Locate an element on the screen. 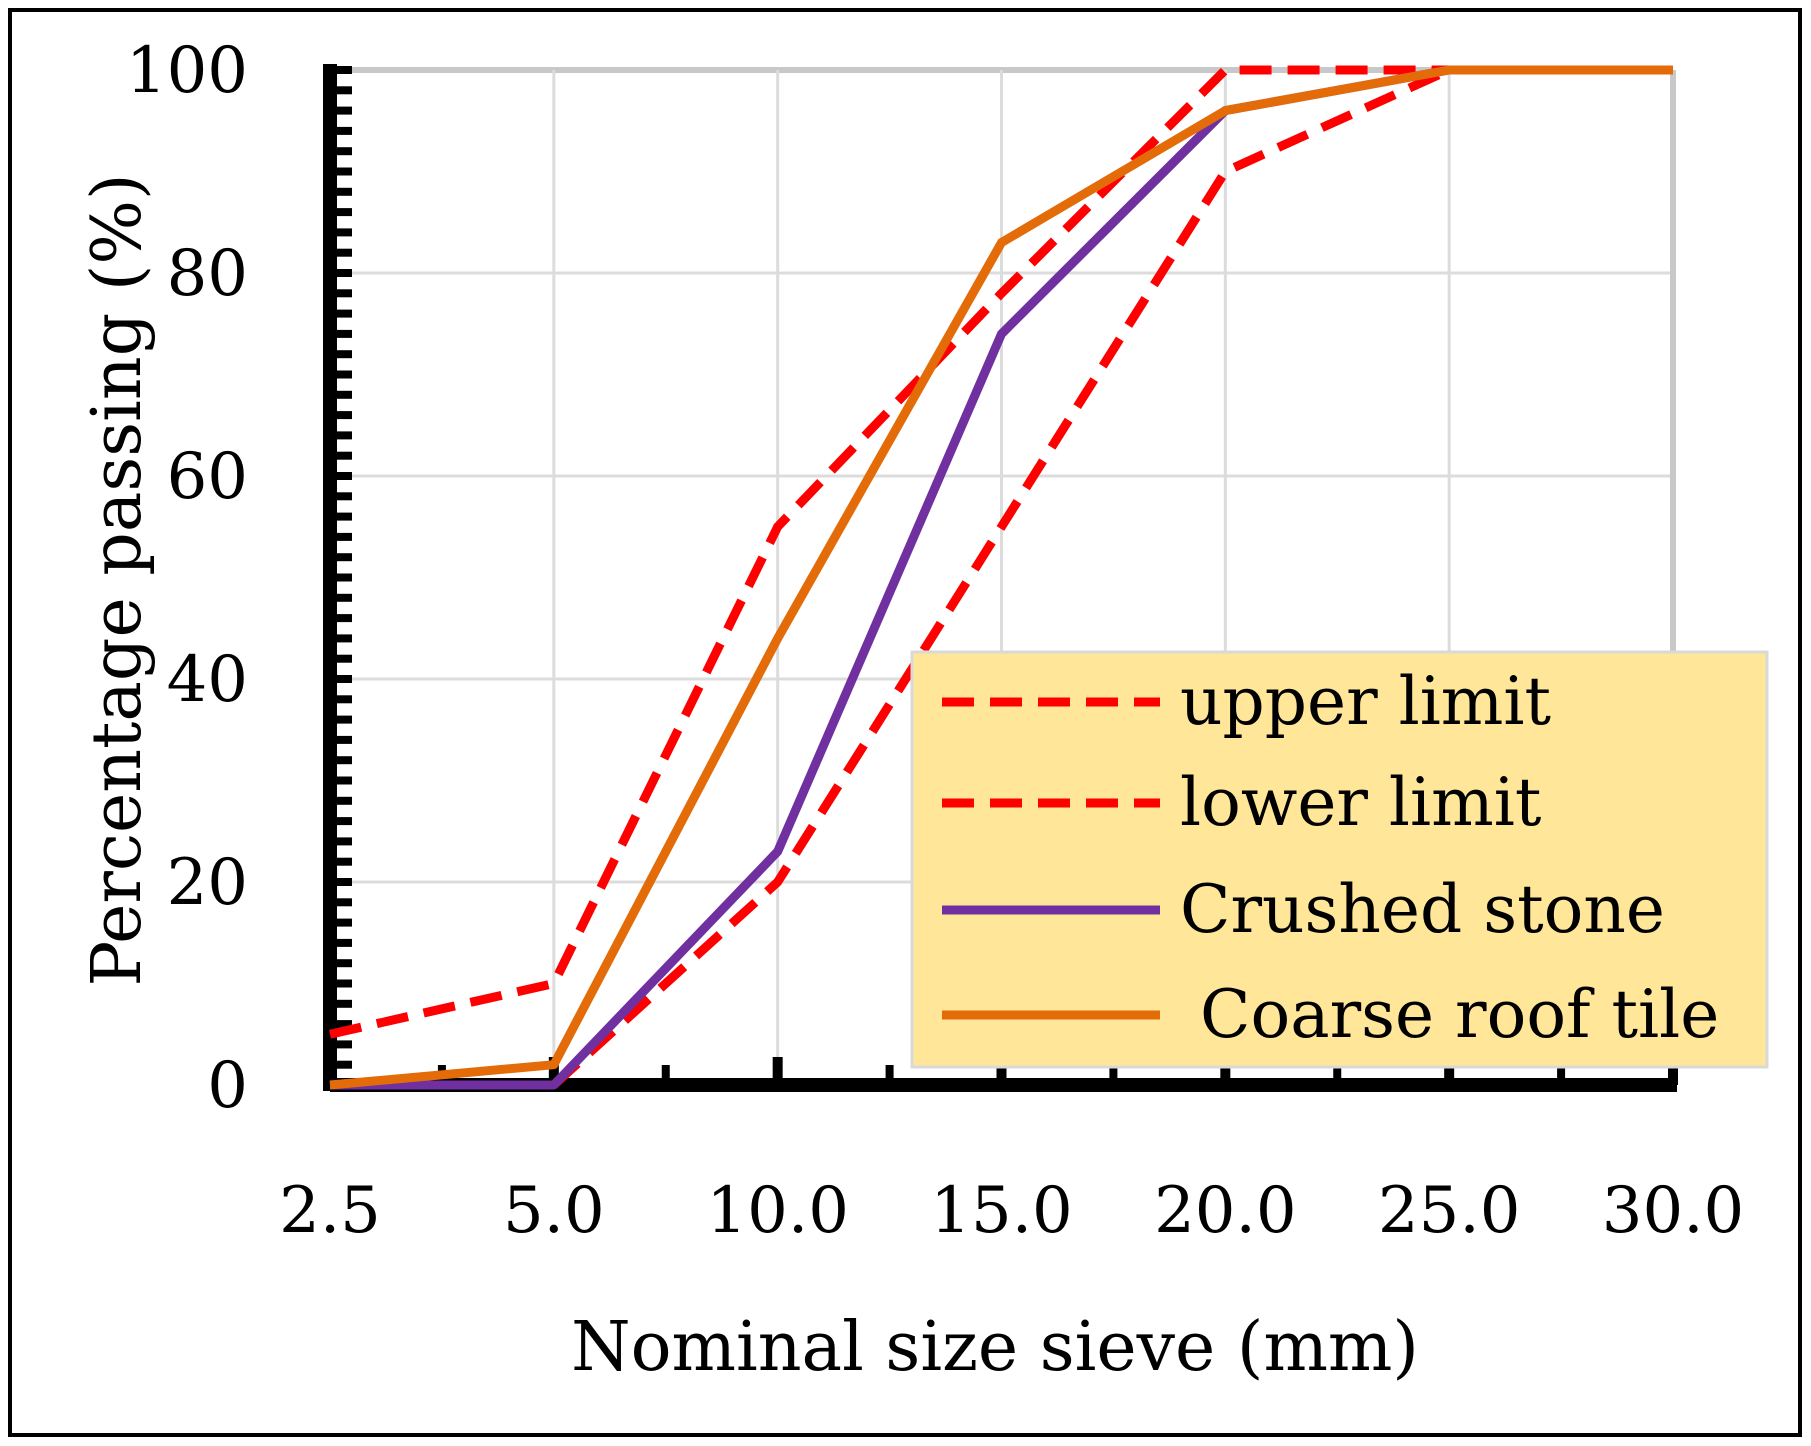 The height and width of the screenshot is (1446, 1811). x-tick-label: 15.0 is located at coordinates (1001, 1211).